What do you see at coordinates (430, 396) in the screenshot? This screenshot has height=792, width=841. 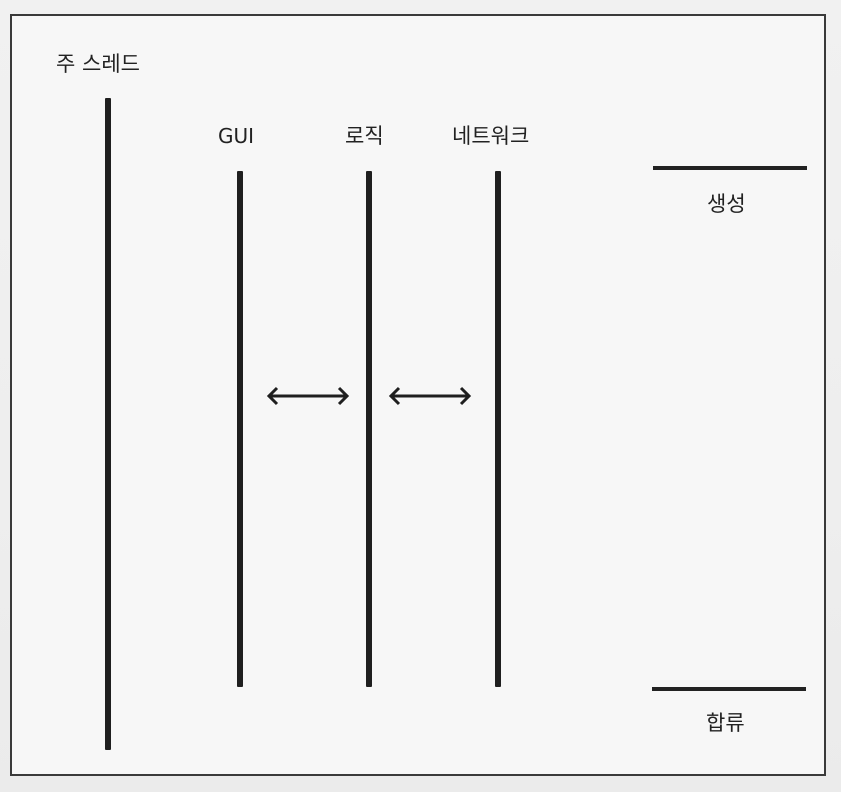 I see `arrow-logic-network` at bounding box center [430, 396].